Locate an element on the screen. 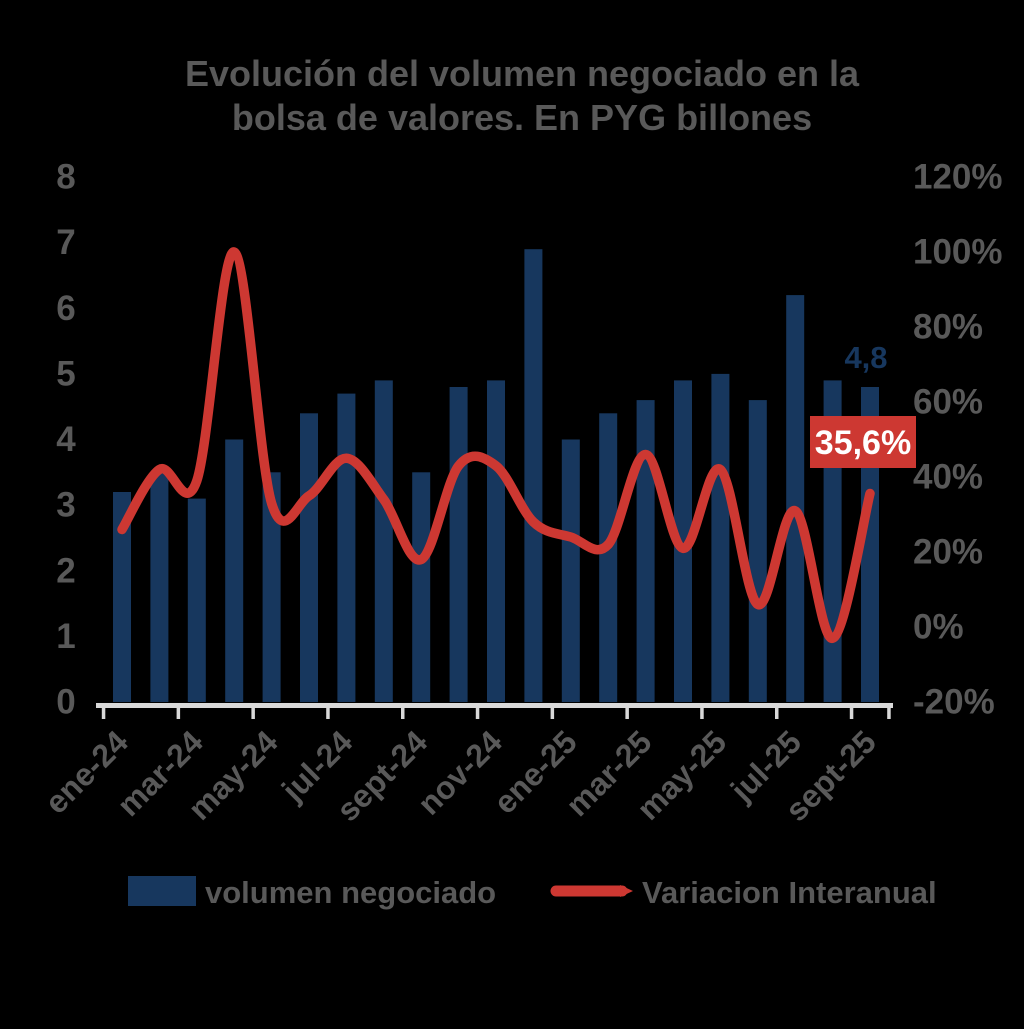  right-axis-label-40: 40% is located at coordinates (948, 477).